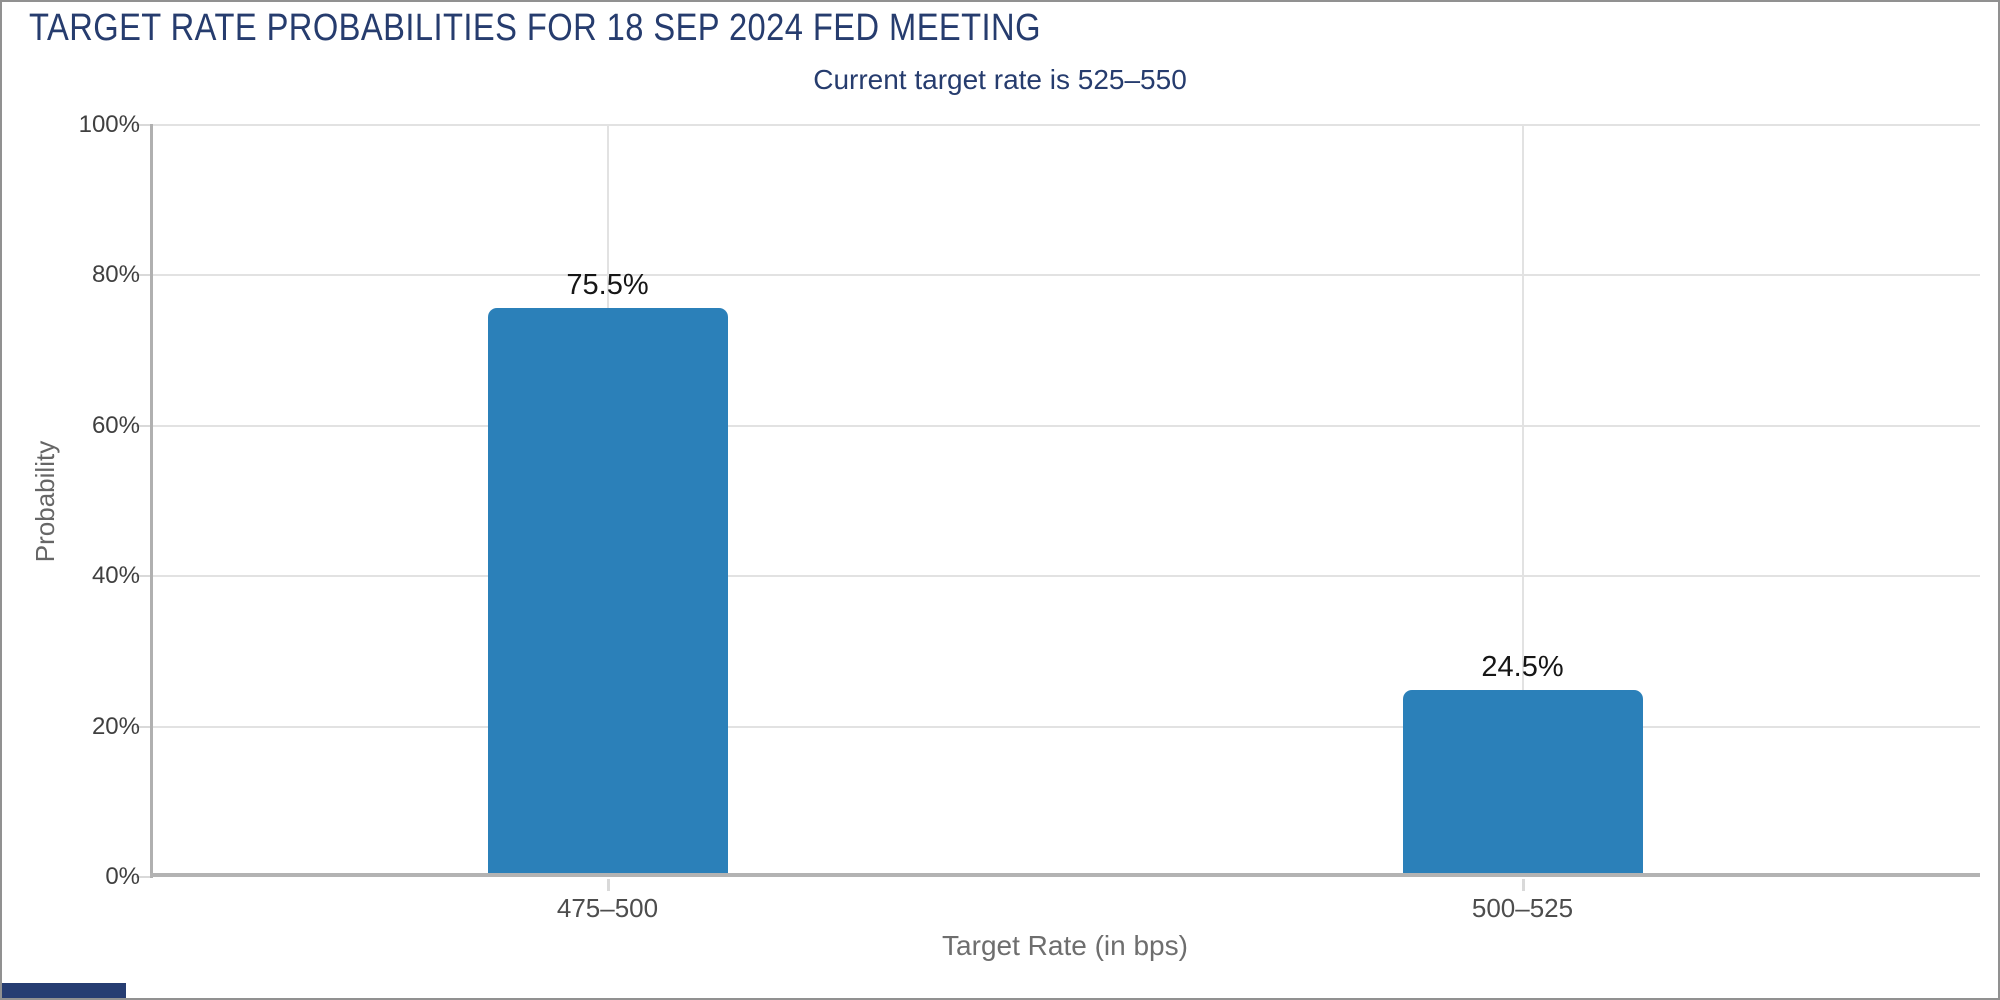 The width and height of the screenshot is (2000, 1000). What do you see at coordinates (115, 576) in the screenshot?
I see `y-tick-label: 40%` at bounding box center [115, 576].